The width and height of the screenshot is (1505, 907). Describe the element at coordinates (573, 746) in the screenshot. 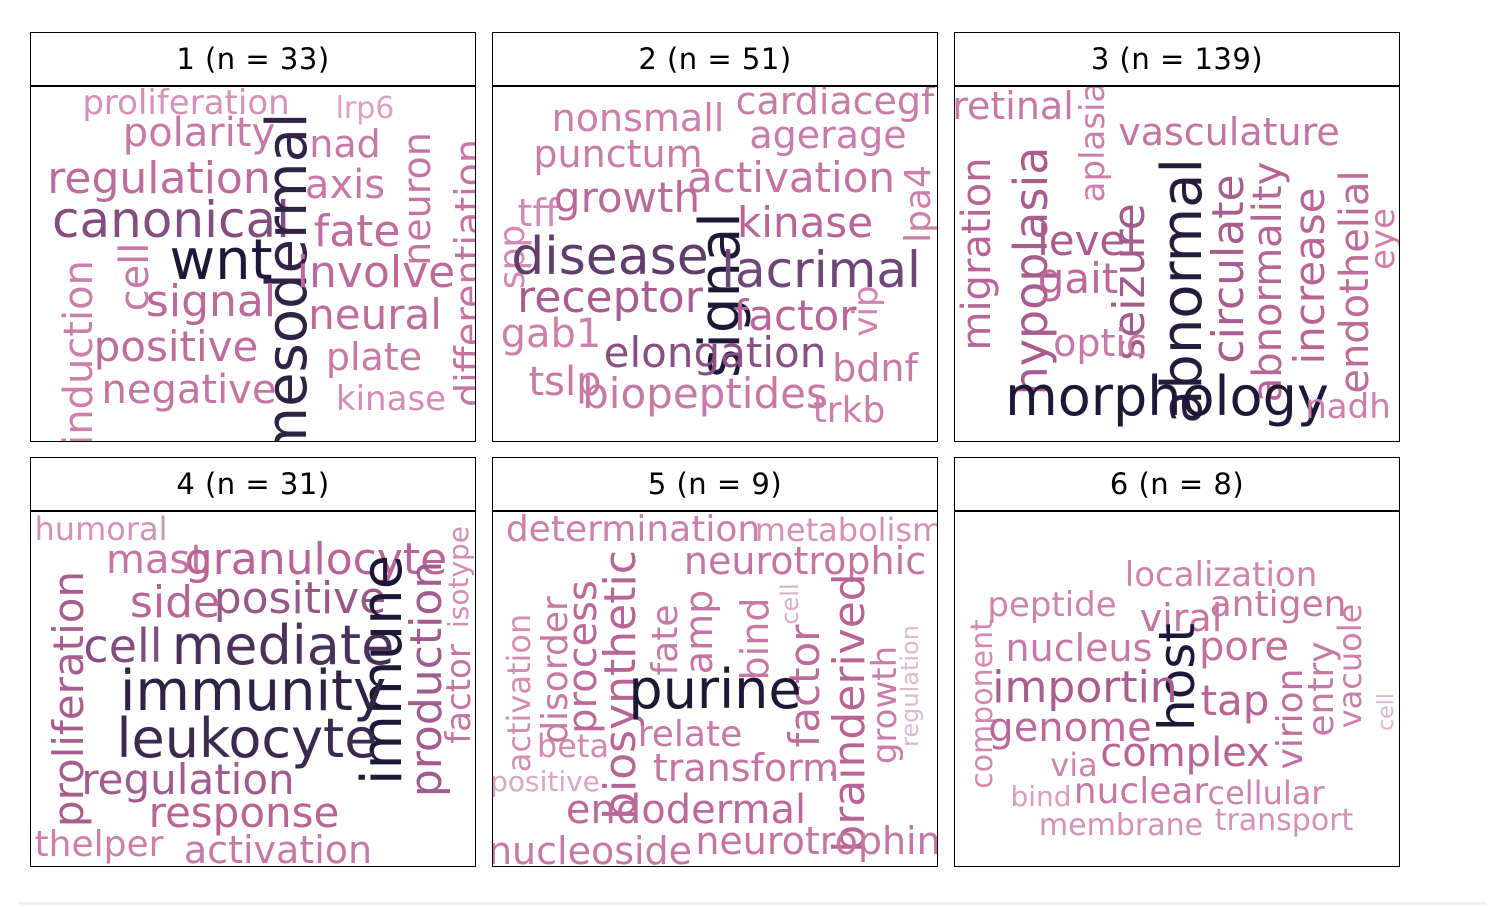

I see `word-beta: beta` at that location.